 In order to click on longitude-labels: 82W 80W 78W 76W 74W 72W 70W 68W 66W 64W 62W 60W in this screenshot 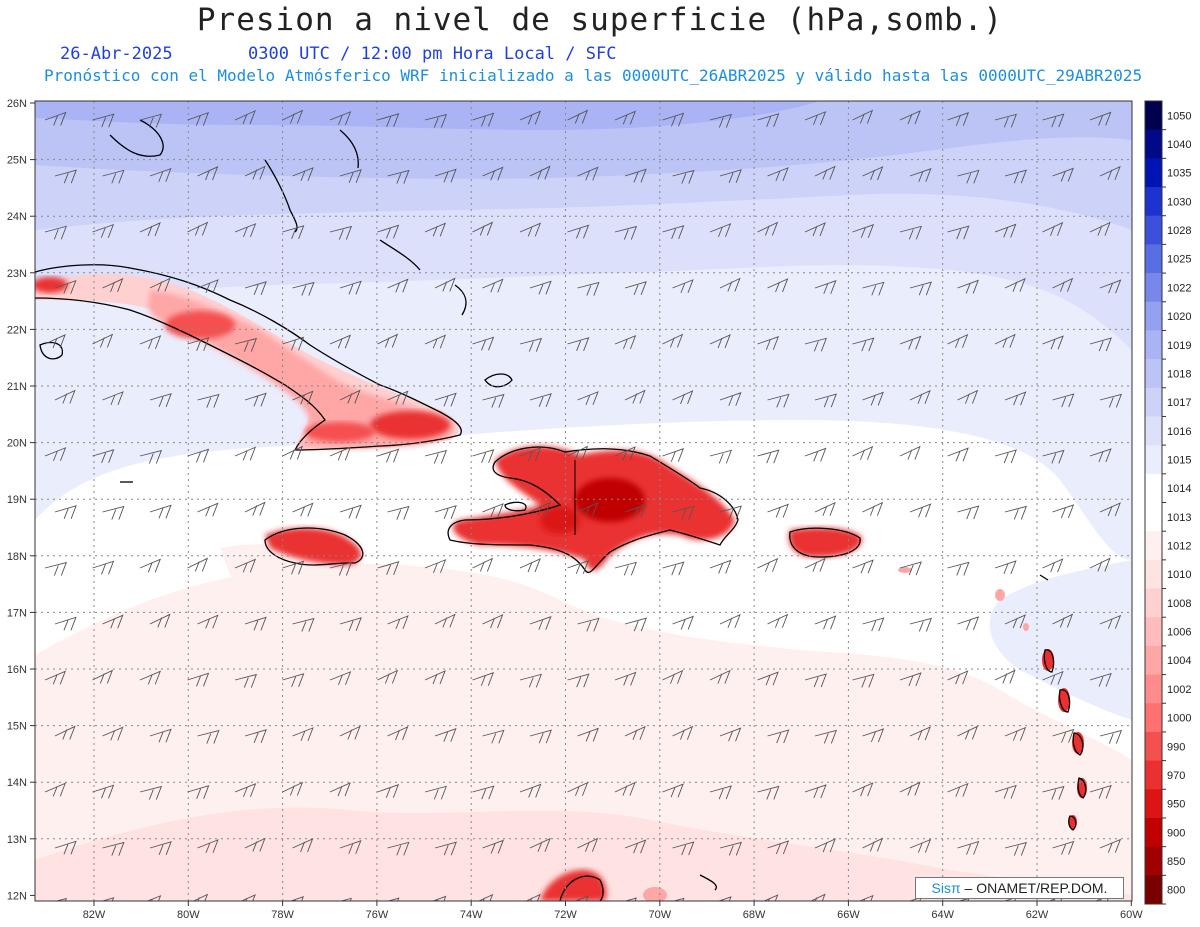, I will do `click(613, 915)`.